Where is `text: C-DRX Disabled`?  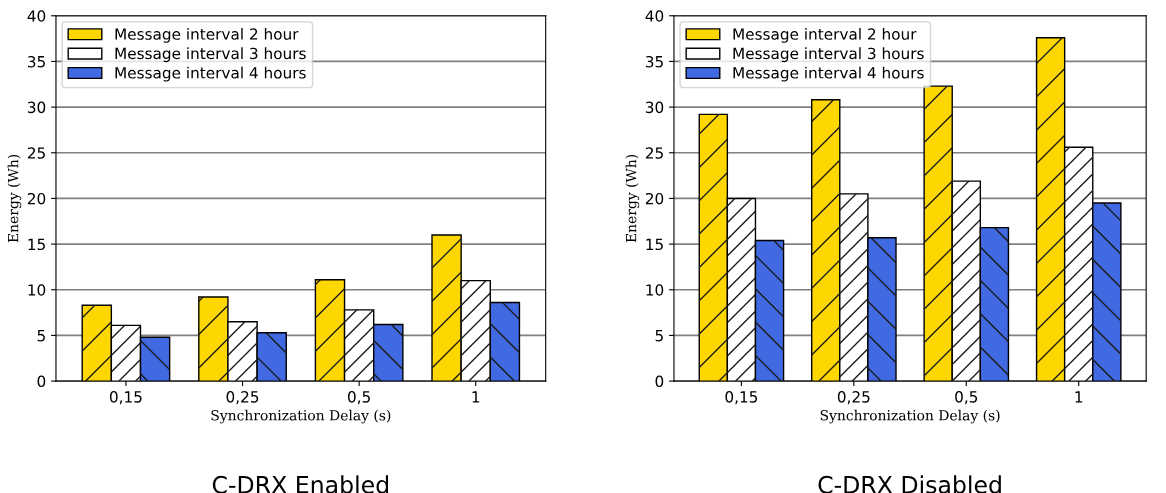 text: C-DRX Disabled is located at coordinates (909, 484).